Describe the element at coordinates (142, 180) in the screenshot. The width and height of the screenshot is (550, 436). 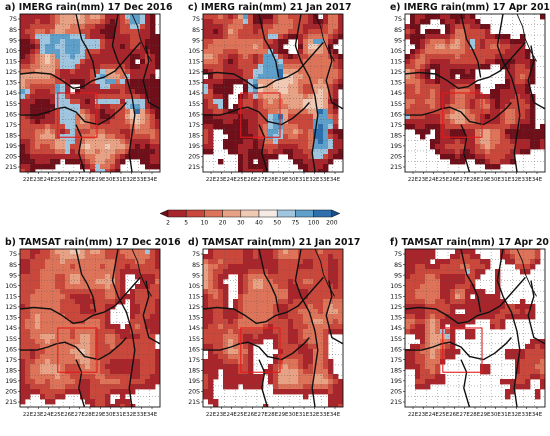
I see `lon-tick-label: 33E` at that location.